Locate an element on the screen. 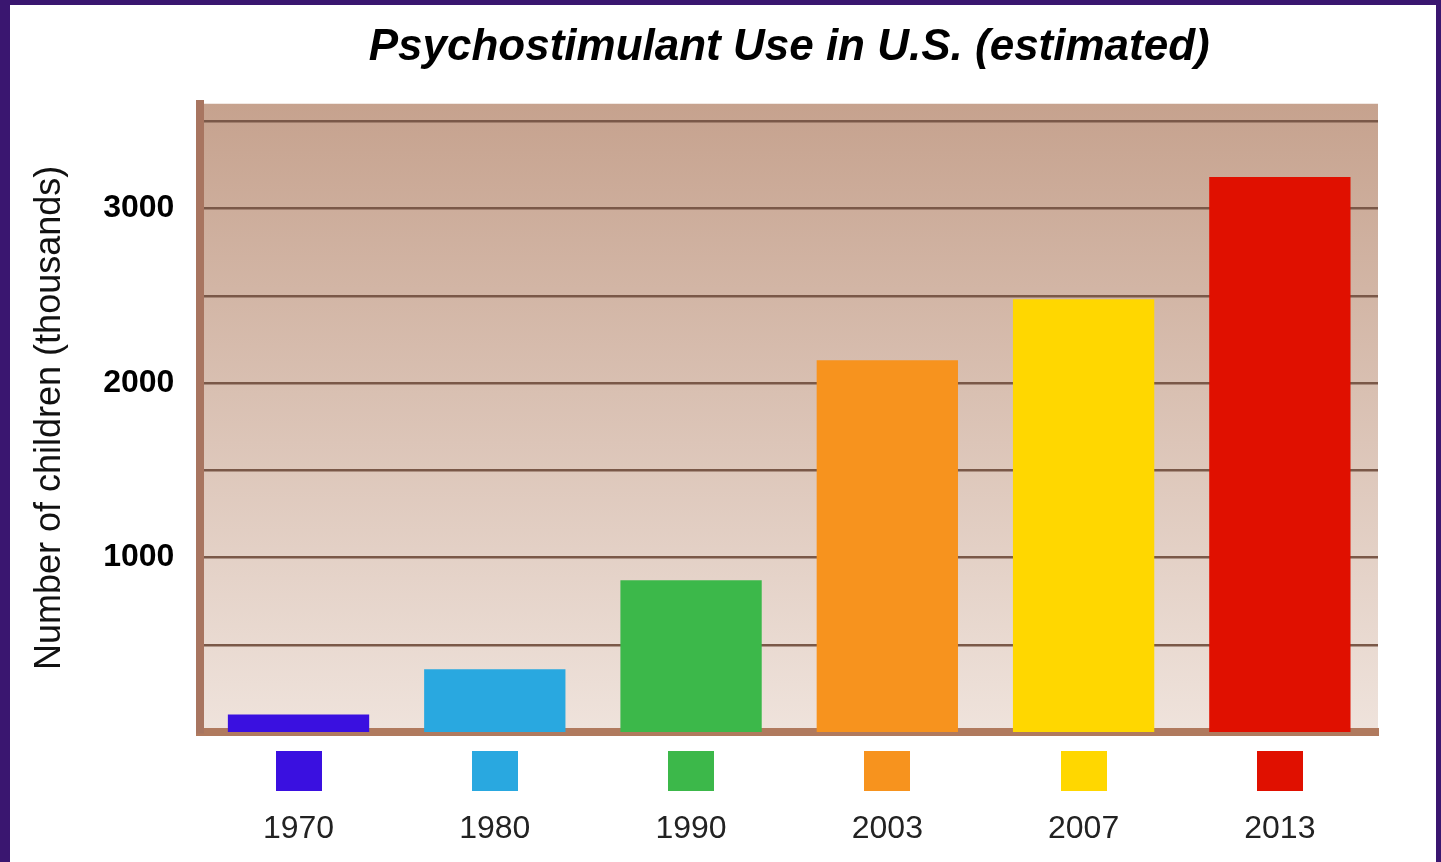  x-tick-label: 1980 is located at coordinates (495, 827).